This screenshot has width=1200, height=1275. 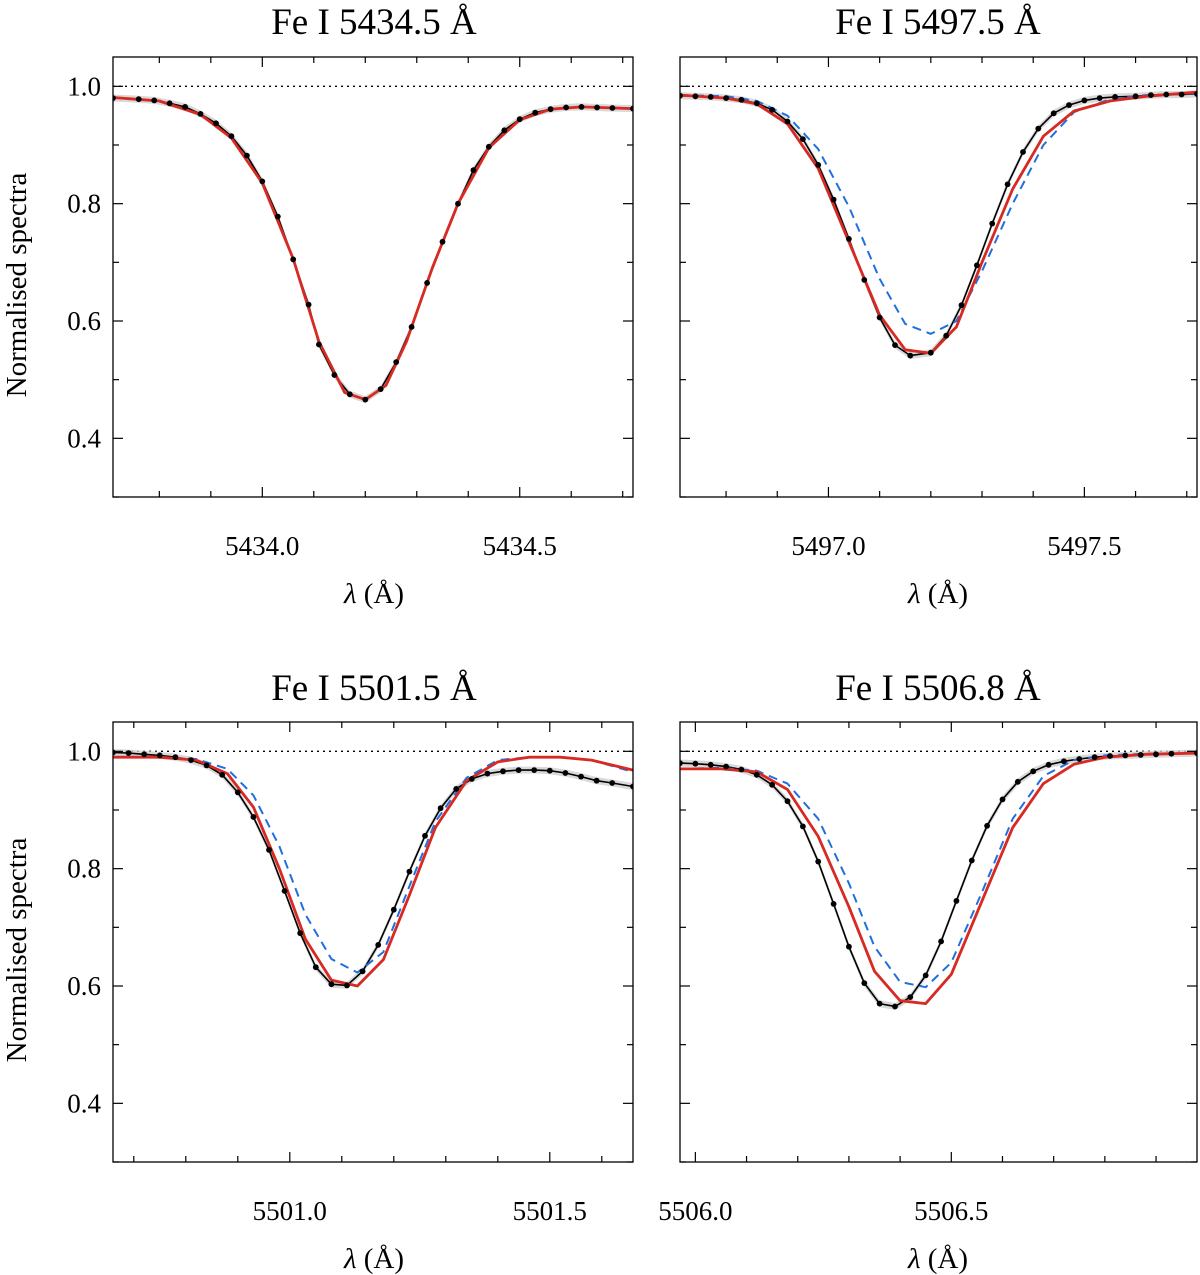 I want to click on panel-title: Fe I 5497.5 Å, so click(x=938, y=22).